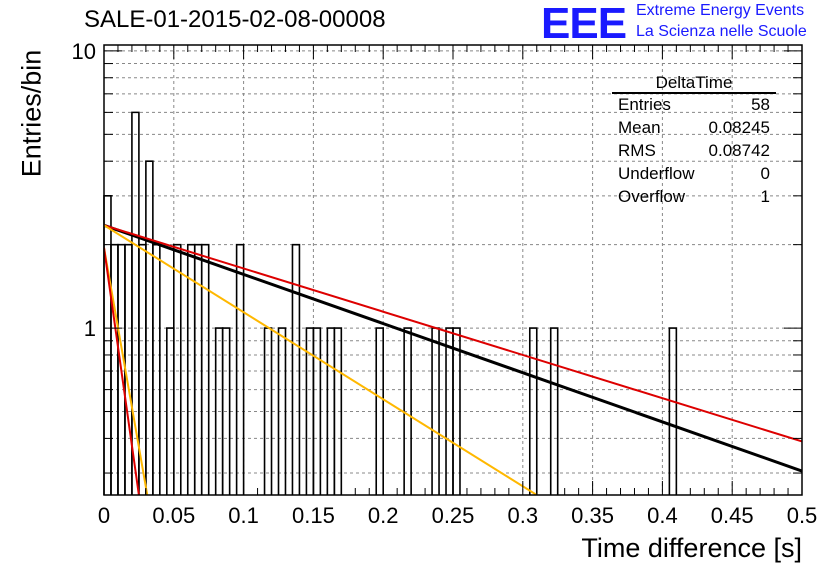 The height and width of the screenshot is (572, 836). I want to click on stats-value: 58, so click(760, 104).